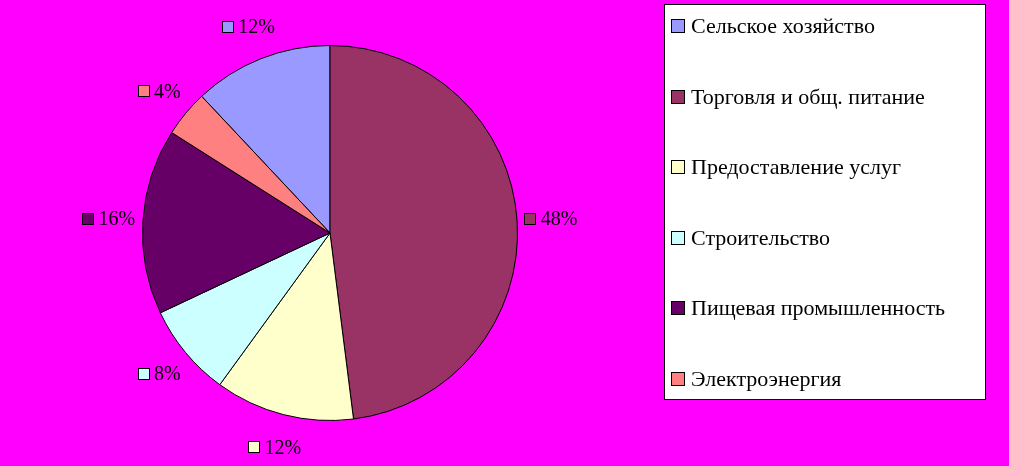 The height and width of the screenshot is (466, 1009). Describe the element at coordinates (559, 218) in the screenshot. I see `data-label: 48%` at that location.